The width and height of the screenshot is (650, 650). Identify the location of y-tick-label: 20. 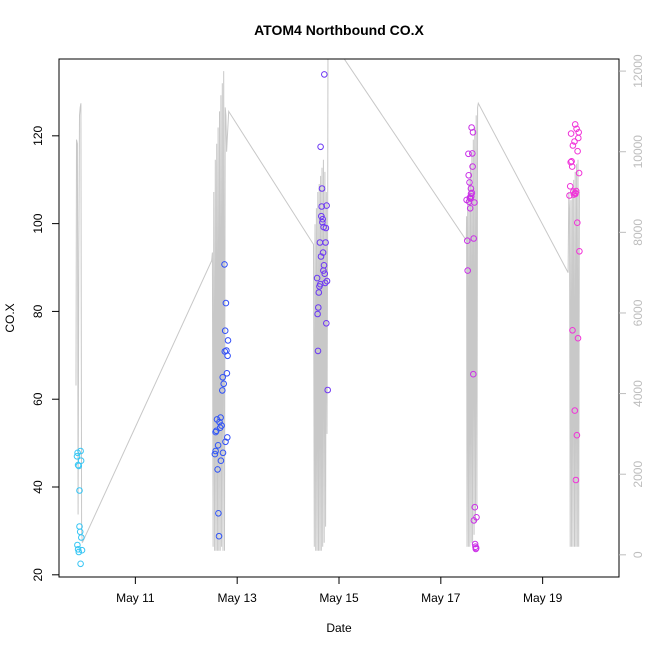
(38, 575).